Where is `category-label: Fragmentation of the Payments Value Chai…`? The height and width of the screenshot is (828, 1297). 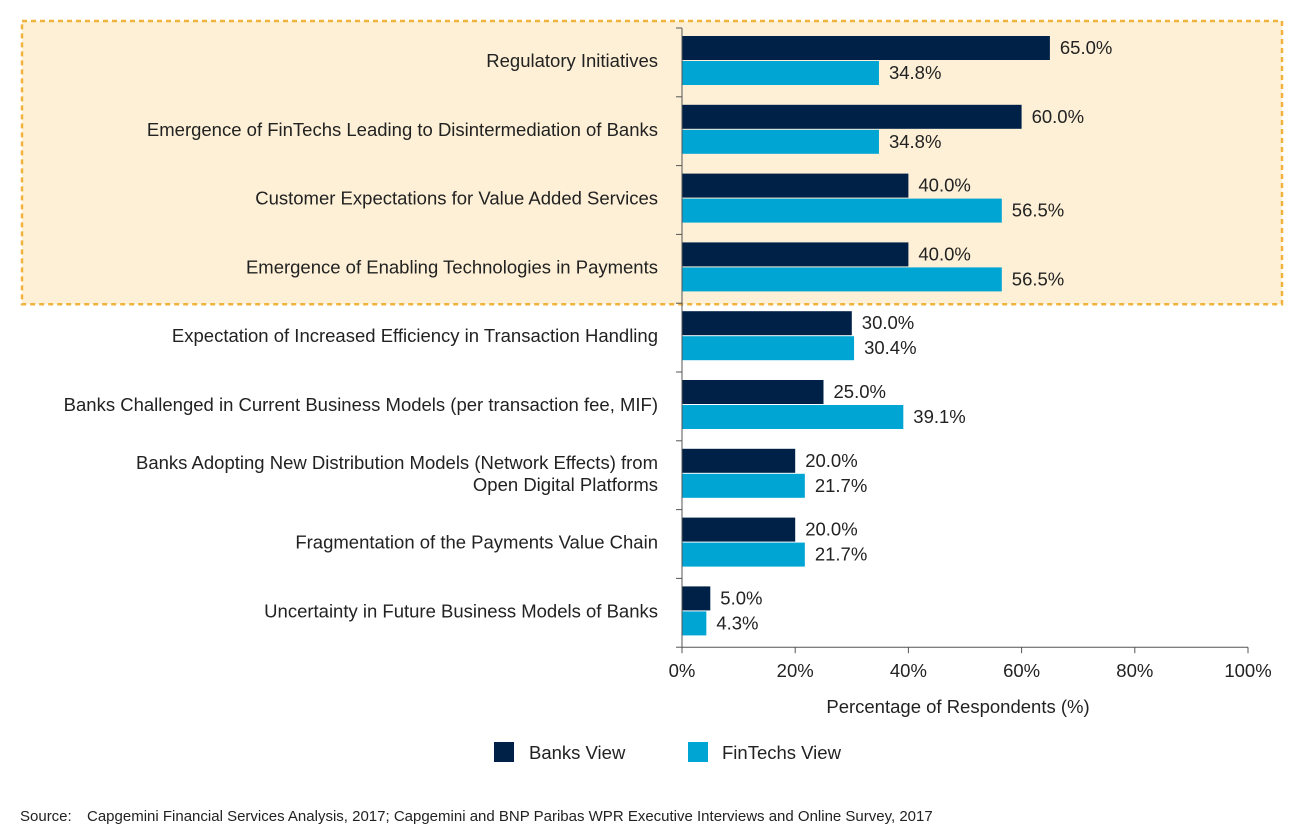
category-label: Fragmentation of the Payments Value Chai… is located at coordinates (476, 542).